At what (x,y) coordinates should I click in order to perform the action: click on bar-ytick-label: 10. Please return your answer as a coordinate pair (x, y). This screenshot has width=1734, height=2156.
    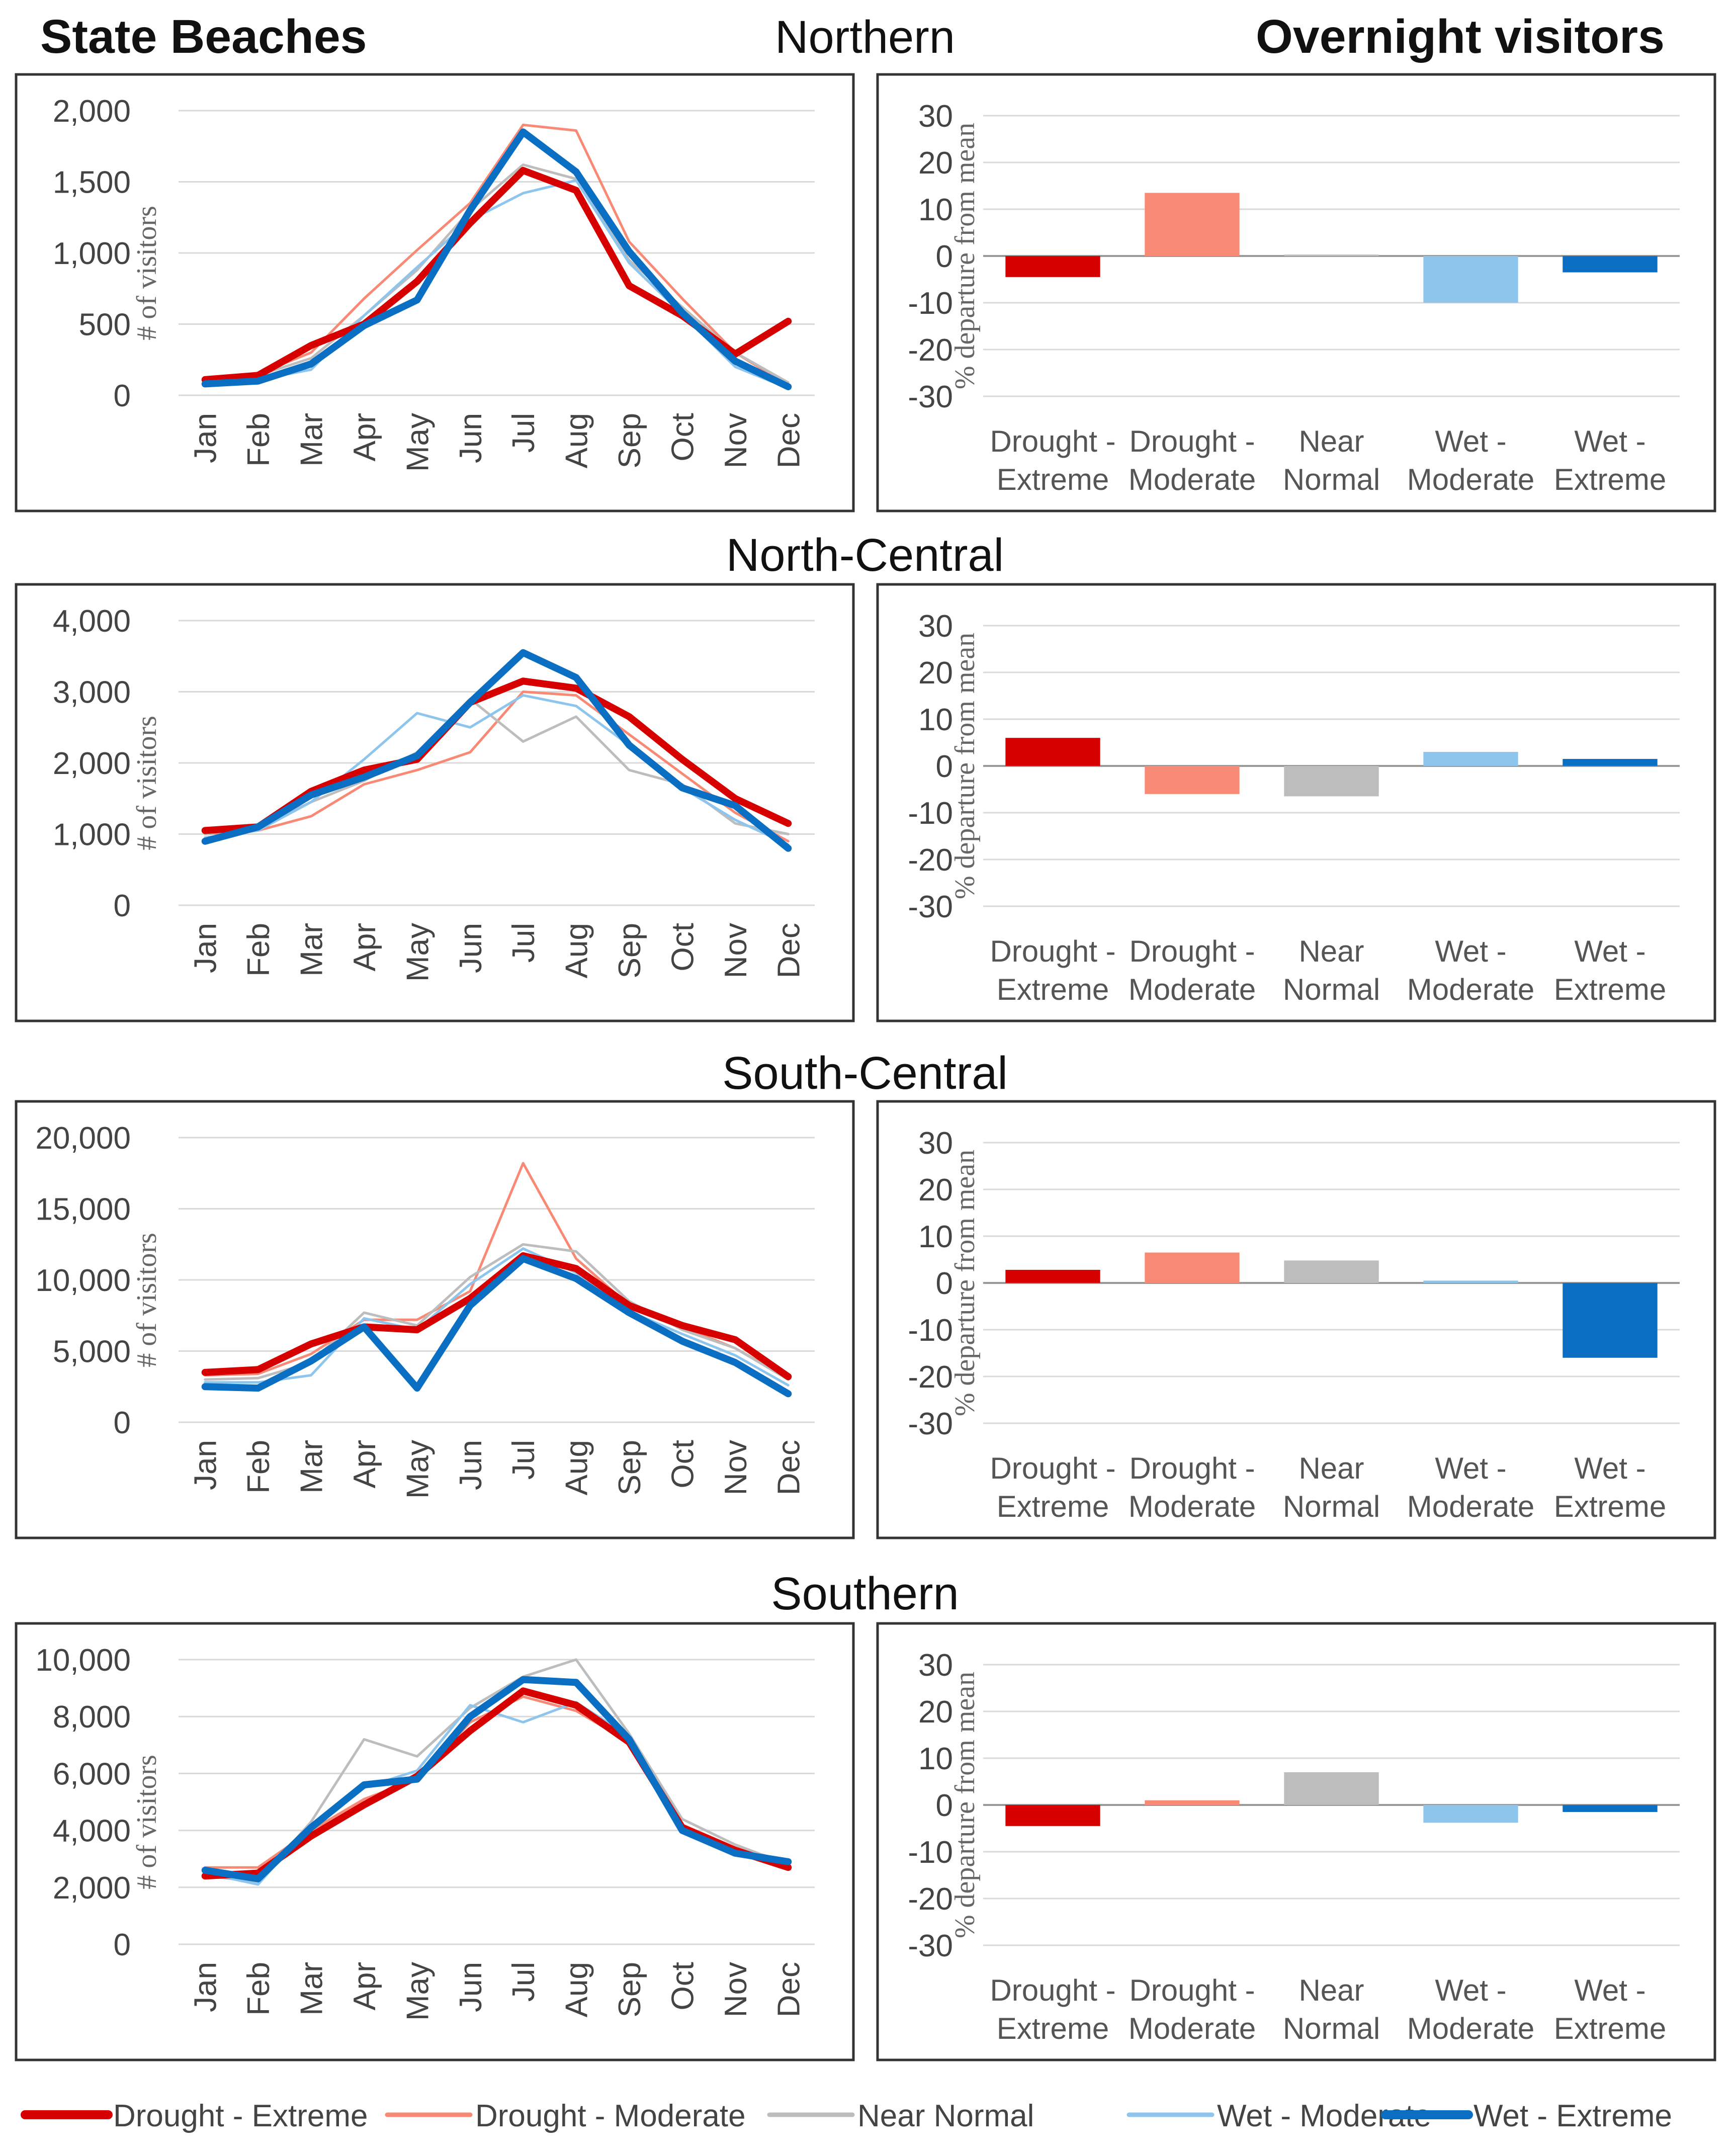
    Looking at the image, I should click on (935, 1759).